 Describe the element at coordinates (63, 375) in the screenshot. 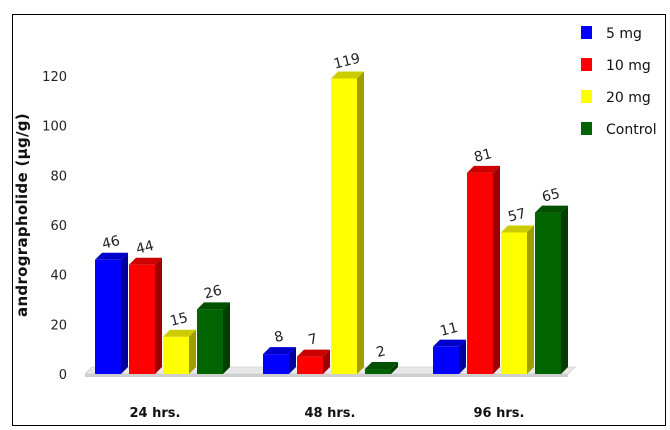

I see `y-tick-label: 0` at that location.